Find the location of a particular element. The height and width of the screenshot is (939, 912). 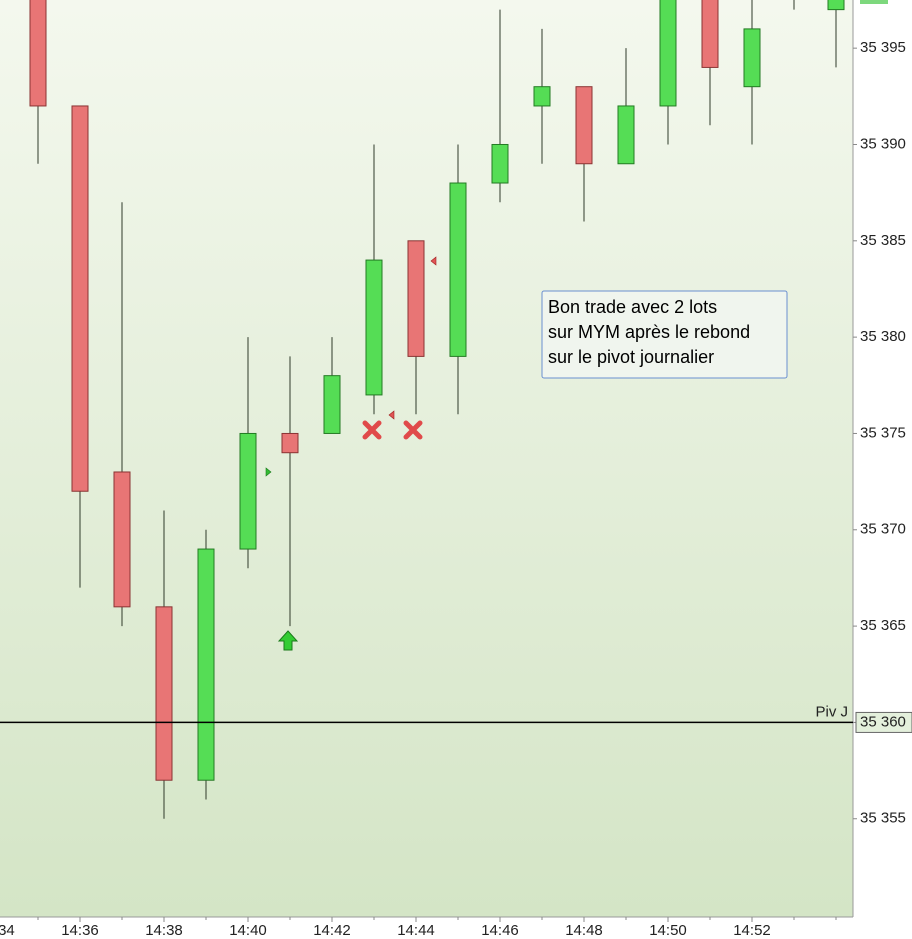

y-tick-label: 35 365 is located at coordinates (883, 625).